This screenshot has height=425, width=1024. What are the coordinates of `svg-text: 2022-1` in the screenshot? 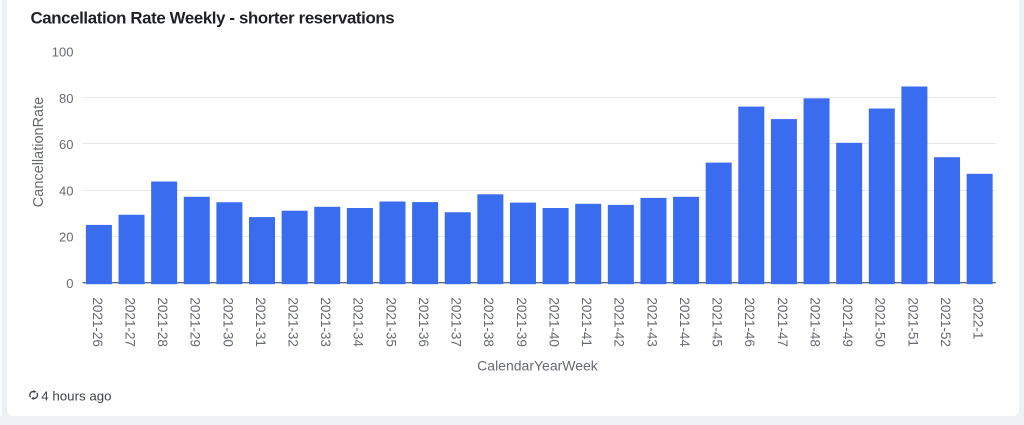 It's located at (978, 318).